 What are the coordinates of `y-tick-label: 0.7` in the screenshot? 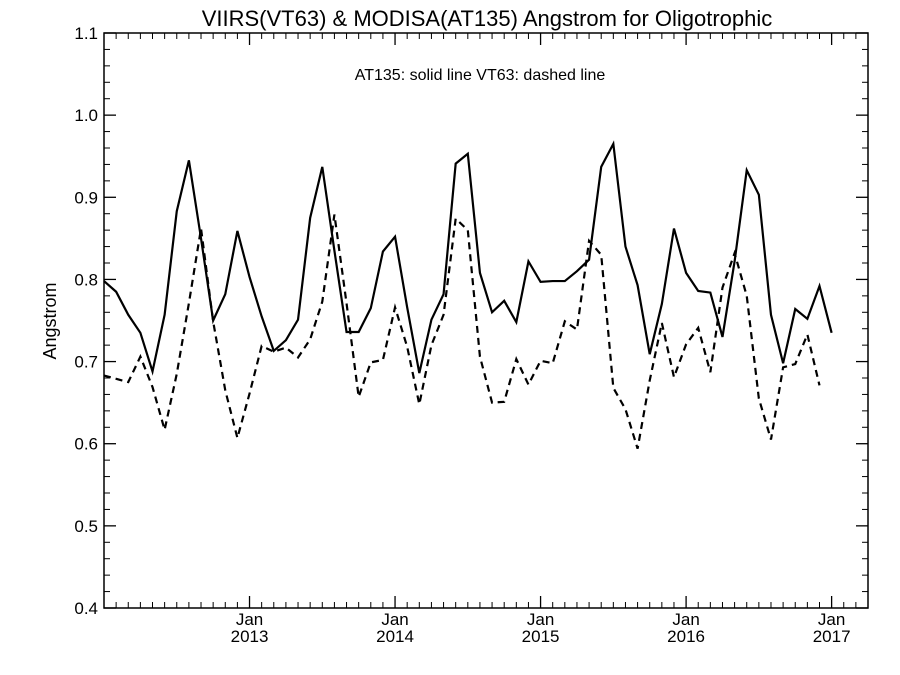 It's located at (86, 362).